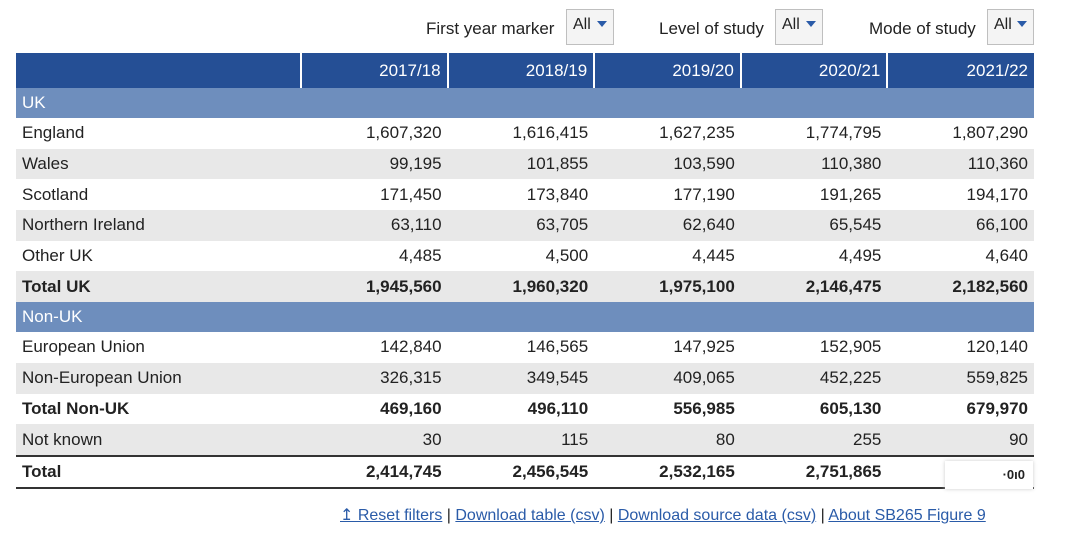  Describe the element at coordinates (374, 409) in the screenshot. I see `table-cell: 469,160` at that location.